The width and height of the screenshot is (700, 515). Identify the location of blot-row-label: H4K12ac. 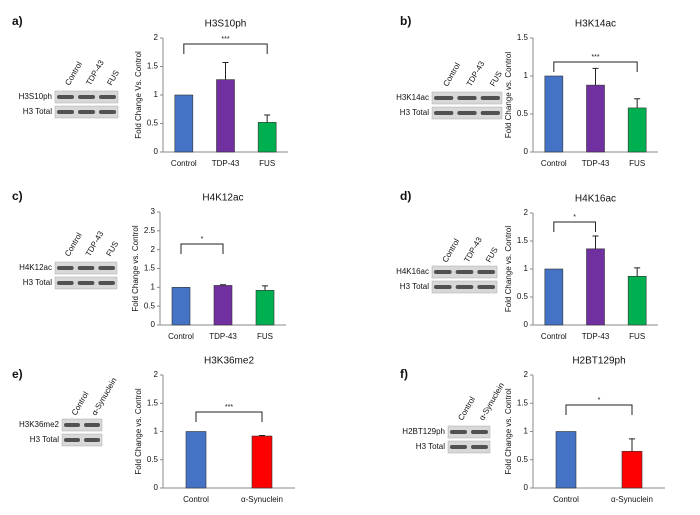
(35, 267).